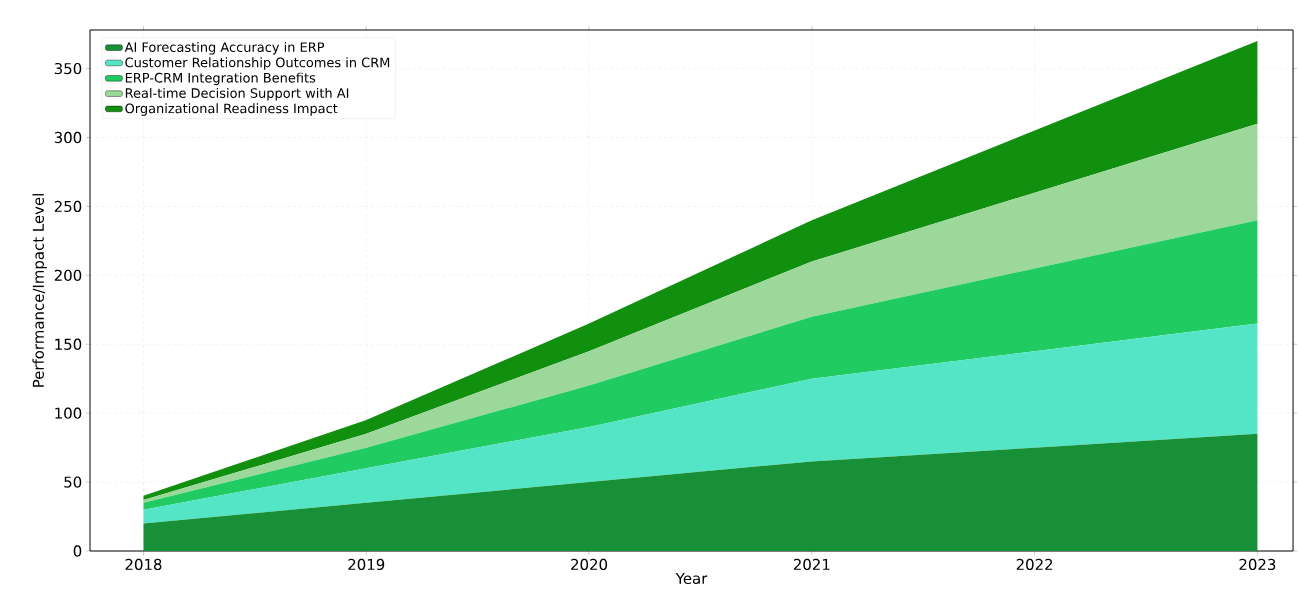 The height and width of the screenshot is (611, 1298). Describe the element at coordinates (39, 290) in the screenshot. I see `y-axis-title: Performance/Impact Level` at that location.